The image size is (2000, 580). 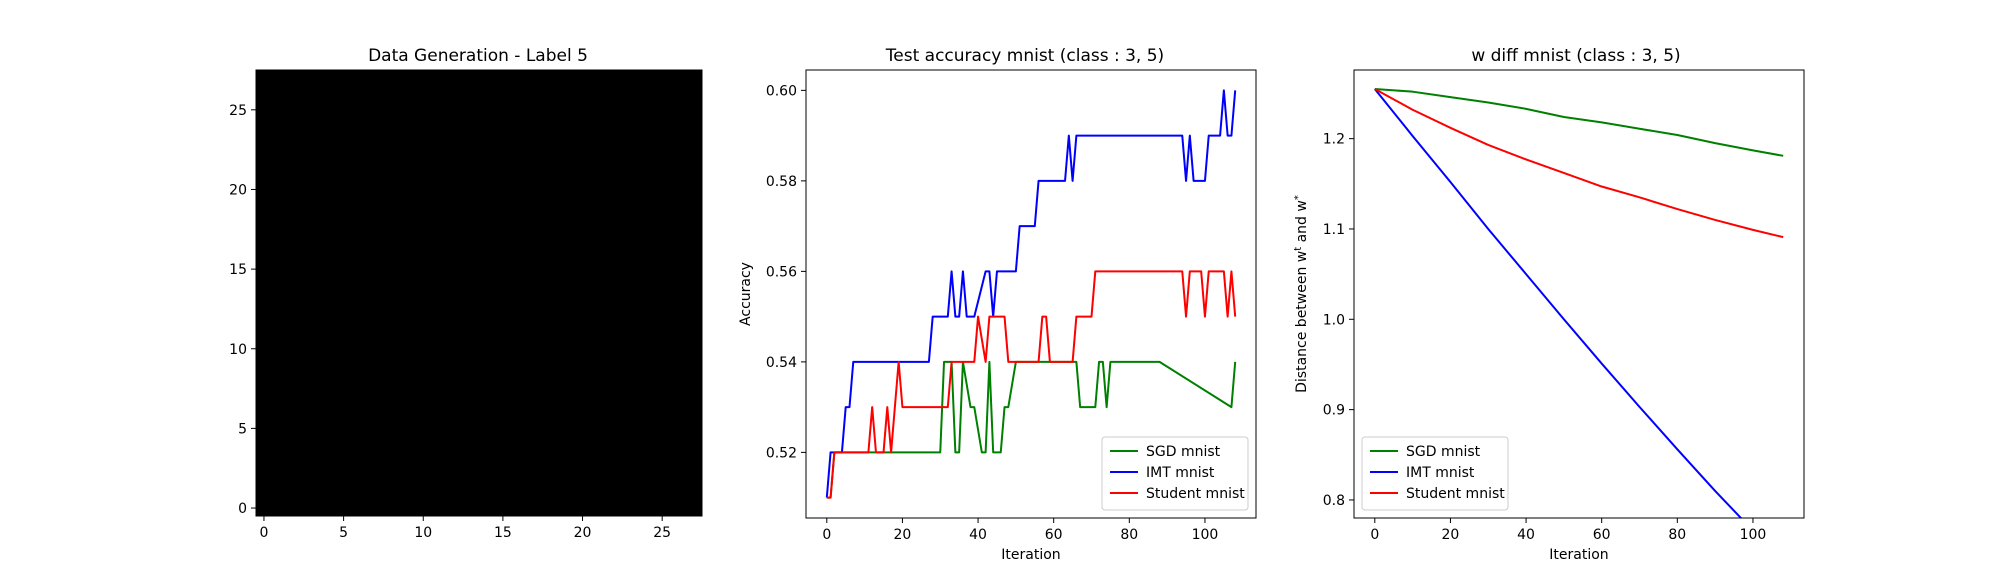 What do you see at coordinates (238, 350) in the screenshot?
I see `y-tick-label: 10` at bounding box center [238, 350].